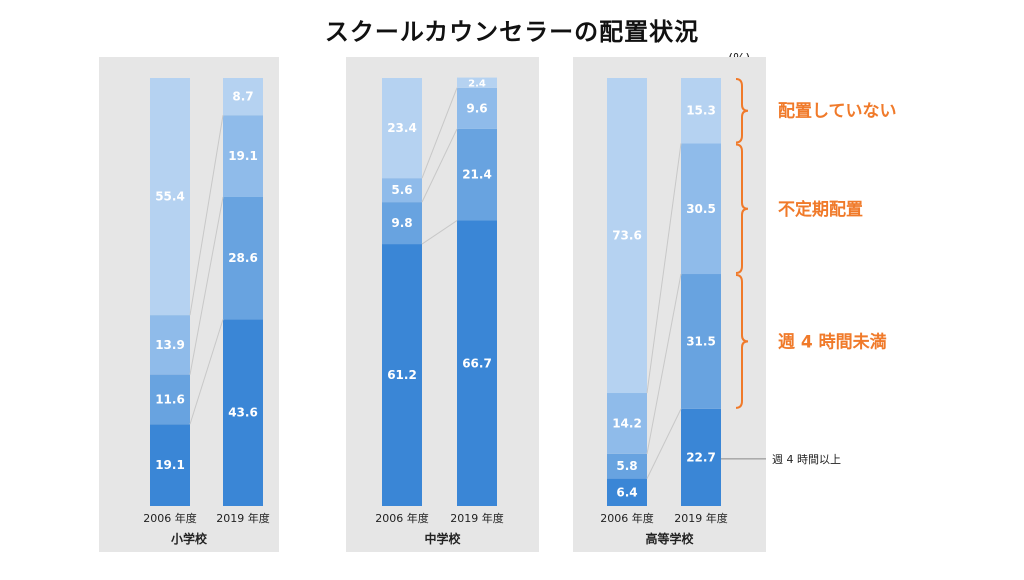  I want to click on data-label: 23.4, so click(402, 128).